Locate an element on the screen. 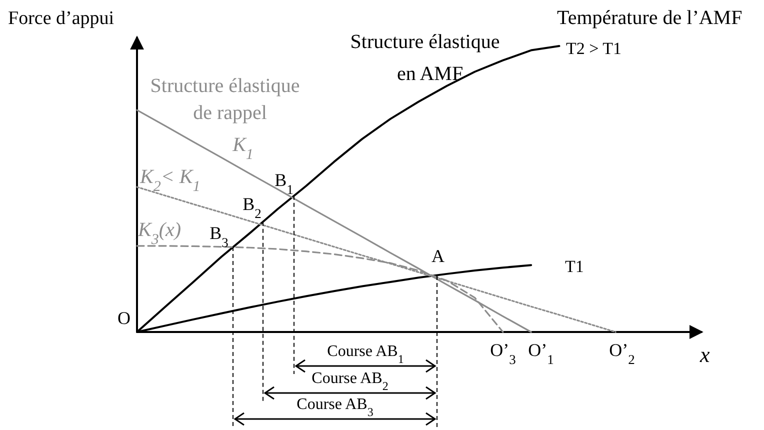  series-label: K$_{1}$ is located at coordinates (243, 148).